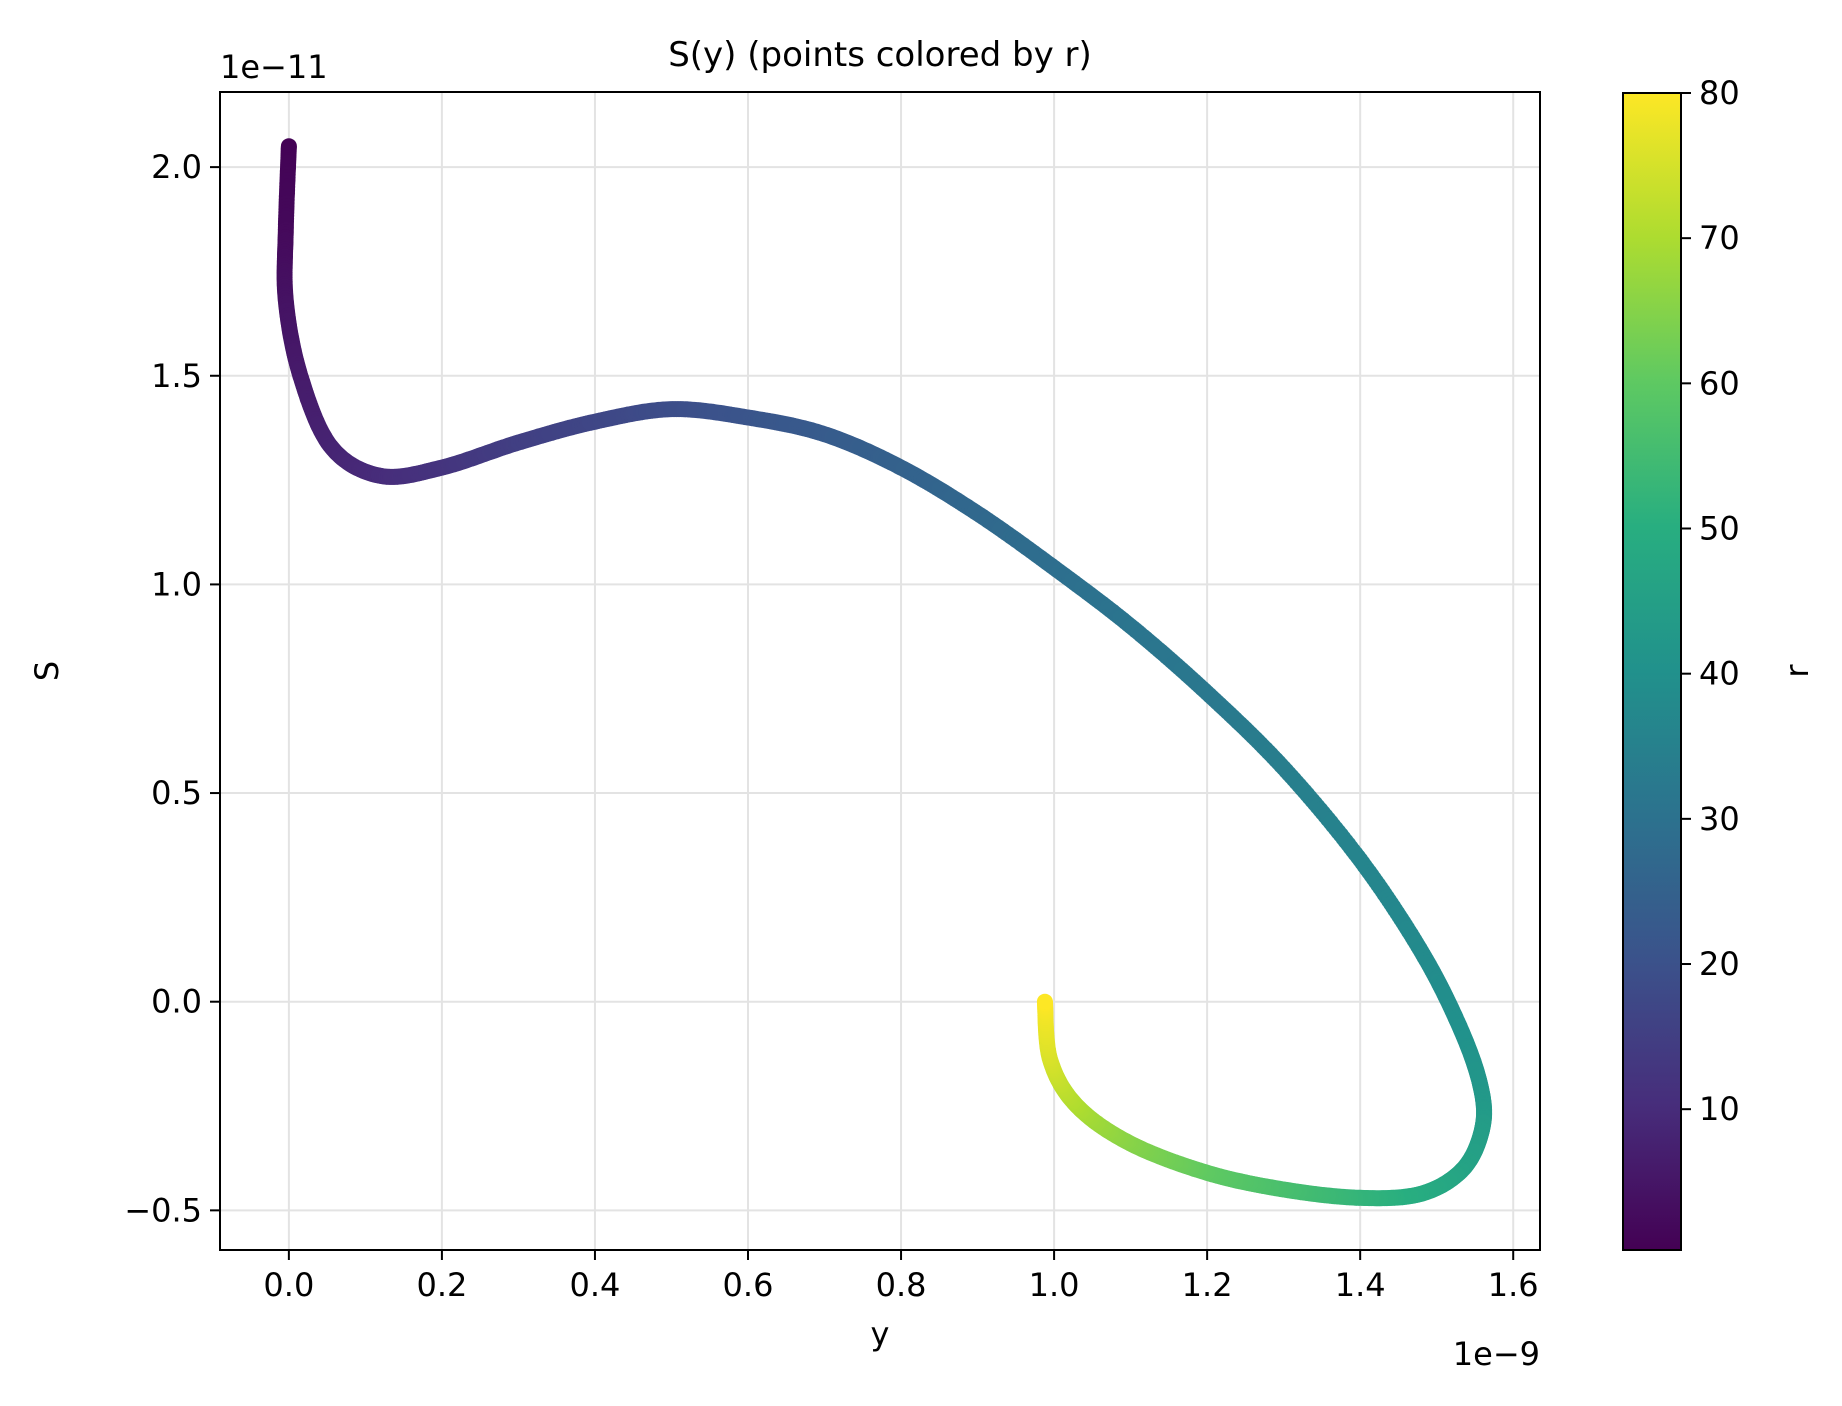 This screenshot has height=1406, width=1842. I want to click on y-tick-label: 0.5, so click(176, 793).